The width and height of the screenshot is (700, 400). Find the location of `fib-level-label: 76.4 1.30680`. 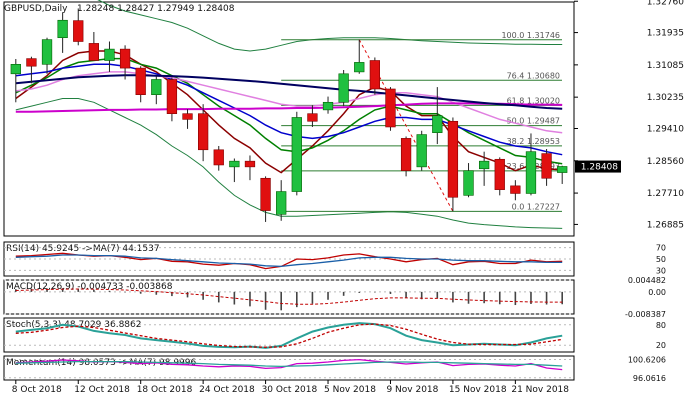

fib-level-label: 76.4 1.30680 is located at coordinates (533, 75).